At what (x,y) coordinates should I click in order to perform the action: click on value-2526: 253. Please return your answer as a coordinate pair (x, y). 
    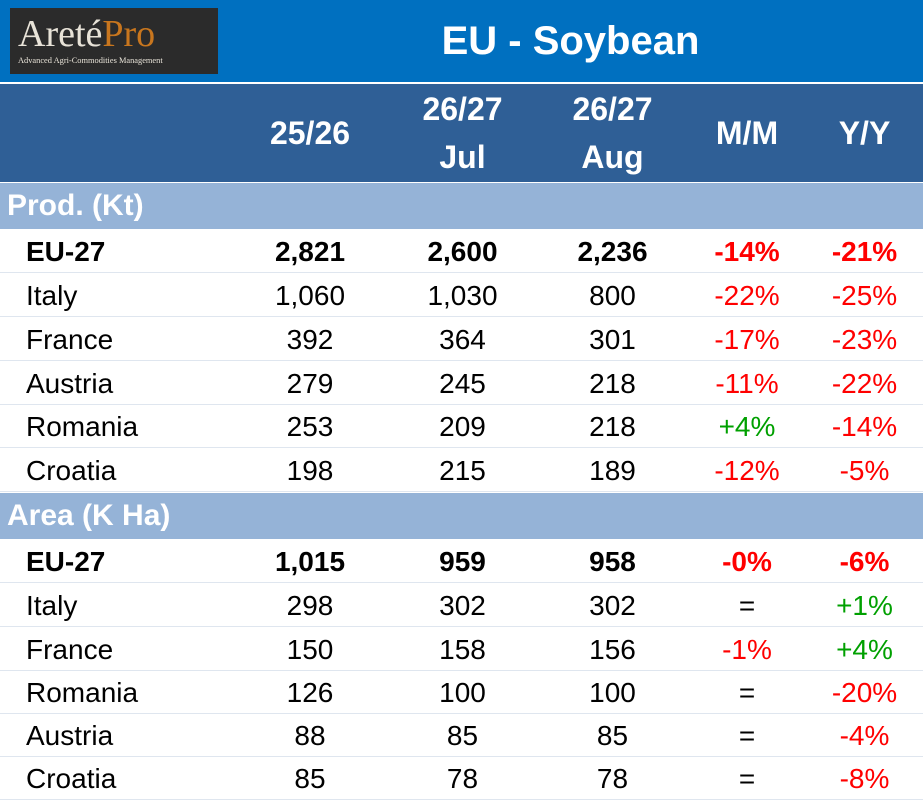
    Looking at the image, I should click on (310, 426).